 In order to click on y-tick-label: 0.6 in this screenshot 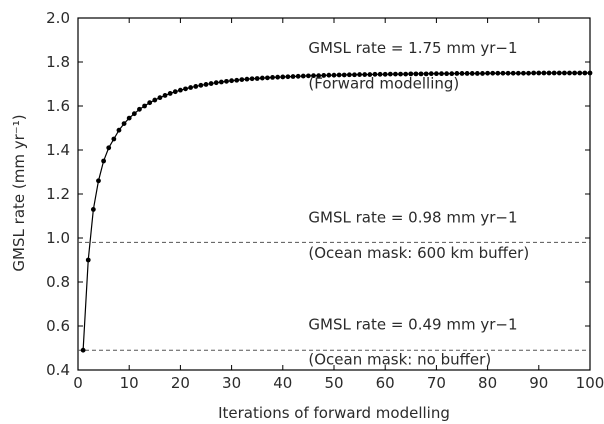, I will do `click(58, 326)`.